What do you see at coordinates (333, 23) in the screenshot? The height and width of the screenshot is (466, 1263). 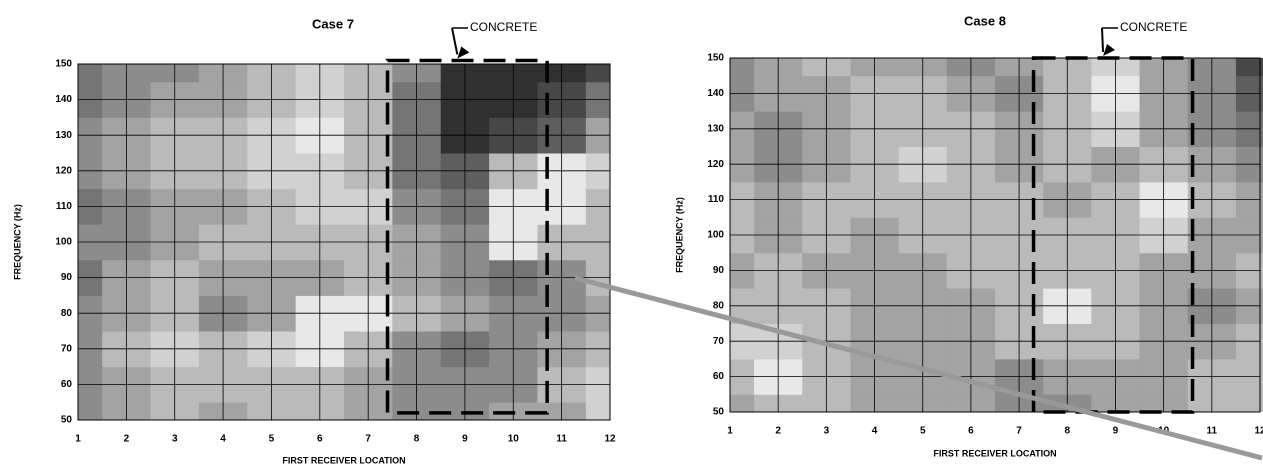 I see `chart-title: Case 7` at bounding box center [333, 23].